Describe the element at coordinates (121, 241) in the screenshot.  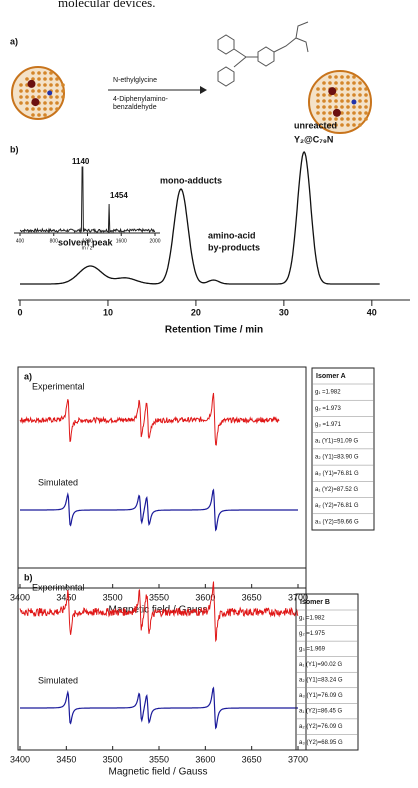
I see `inset-tick-label: 1600` at that location.